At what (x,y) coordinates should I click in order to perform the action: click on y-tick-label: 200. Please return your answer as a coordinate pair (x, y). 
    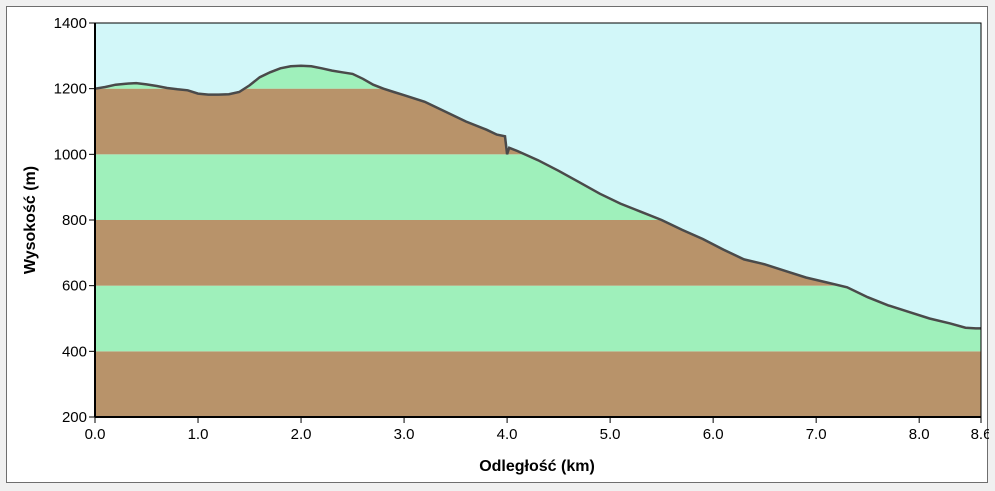
    Looking at the image, I should click on (74, 417).